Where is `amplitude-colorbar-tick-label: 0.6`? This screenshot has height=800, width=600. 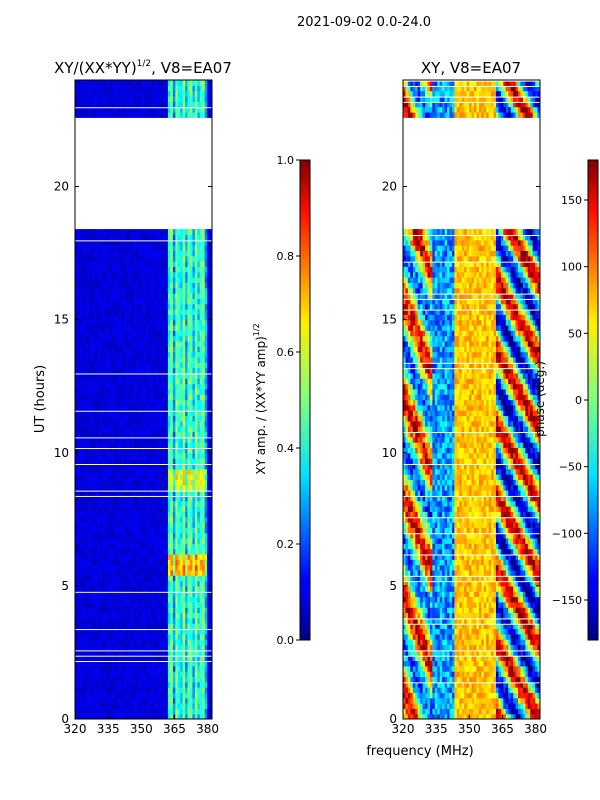 amplitude-colorbar-tick-label: 0.6 is located at coordinates (286, 352).